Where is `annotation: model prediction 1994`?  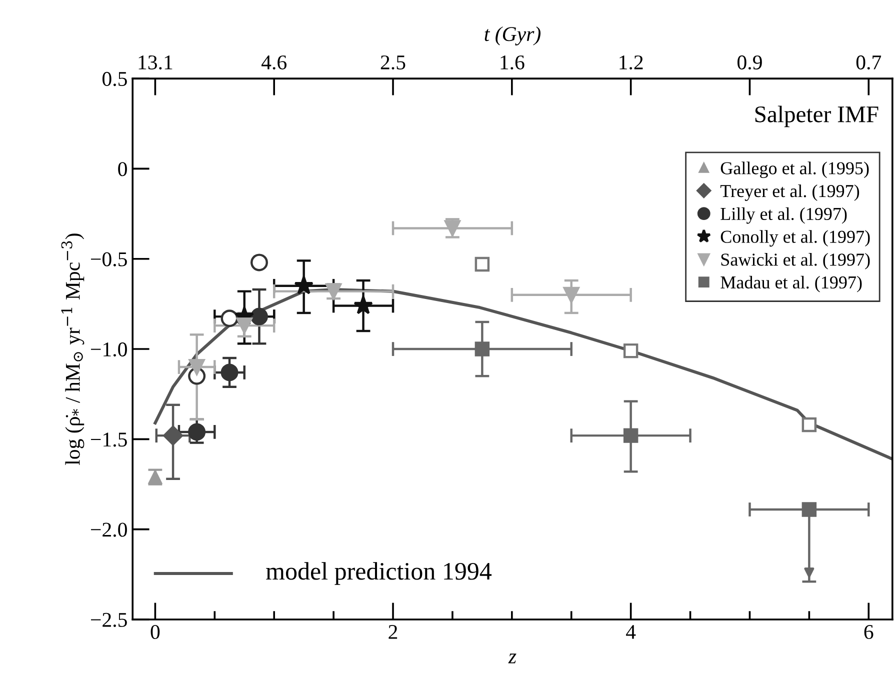 annotation: model prediction 1994 is located at coordinates (379, 573).